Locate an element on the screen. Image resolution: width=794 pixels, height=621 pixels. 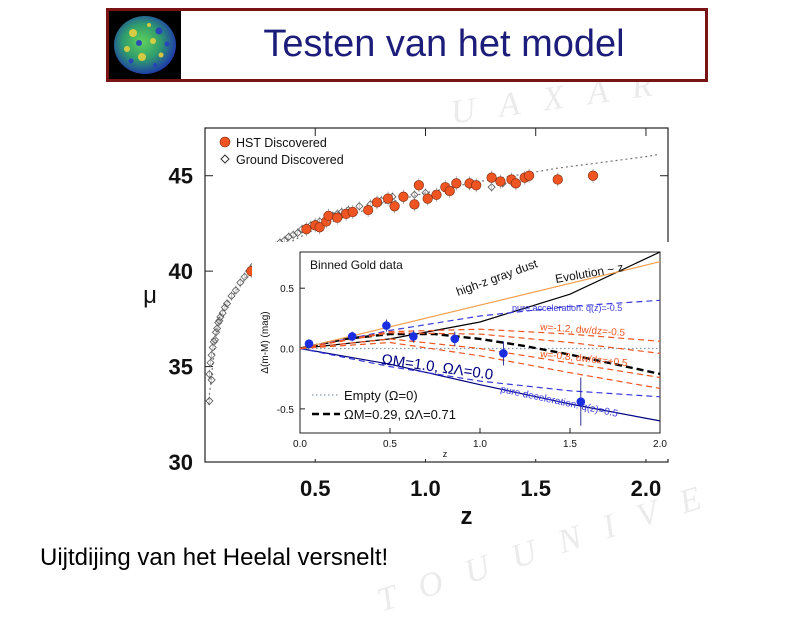
inset-legend-label: Empty (Ω=0) is located at coordinates (381, 395).